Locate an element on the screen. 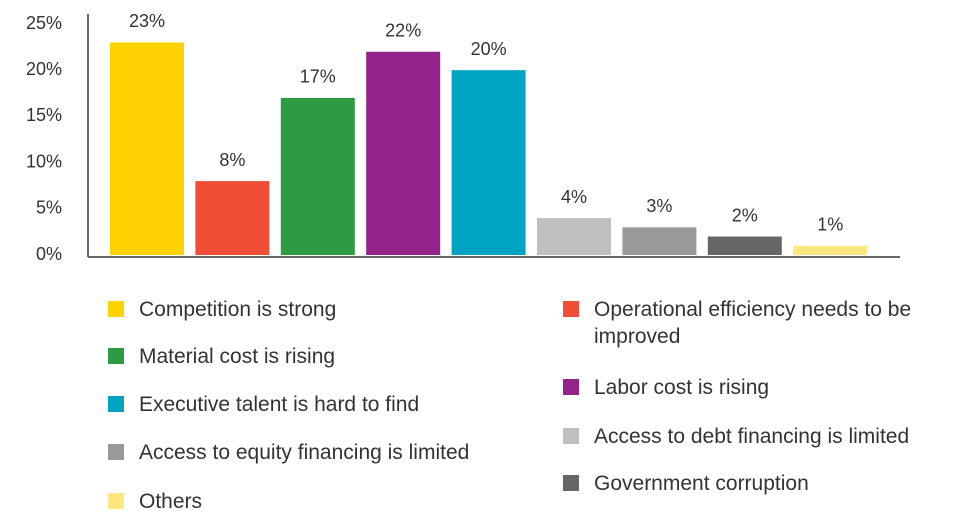  data-label: 2% is located at coordinates (745, 215).